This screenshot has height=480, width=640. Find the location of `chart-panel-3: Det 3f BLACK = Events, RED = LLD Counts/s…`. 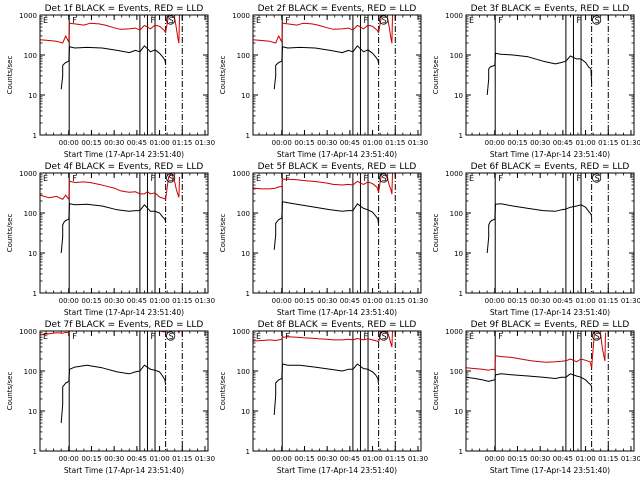

chart-panel-3: Det 3f BLACK = Events, RED = LLD Counts/s… is located at coordinates (536, 81).